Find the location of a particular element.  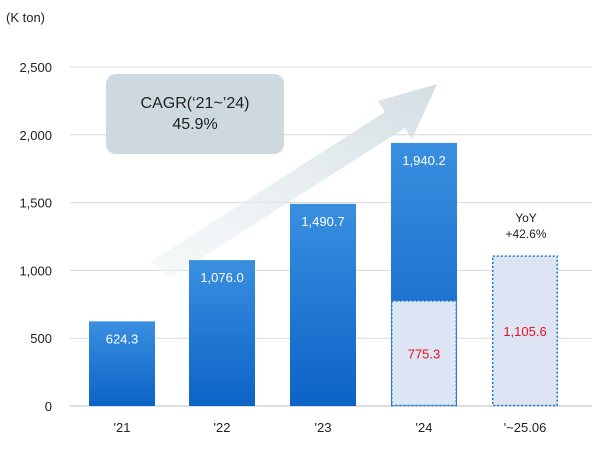

cagr-callout: CAGR(‘21~’24) 45.9% is located at coordinates (195, 114).